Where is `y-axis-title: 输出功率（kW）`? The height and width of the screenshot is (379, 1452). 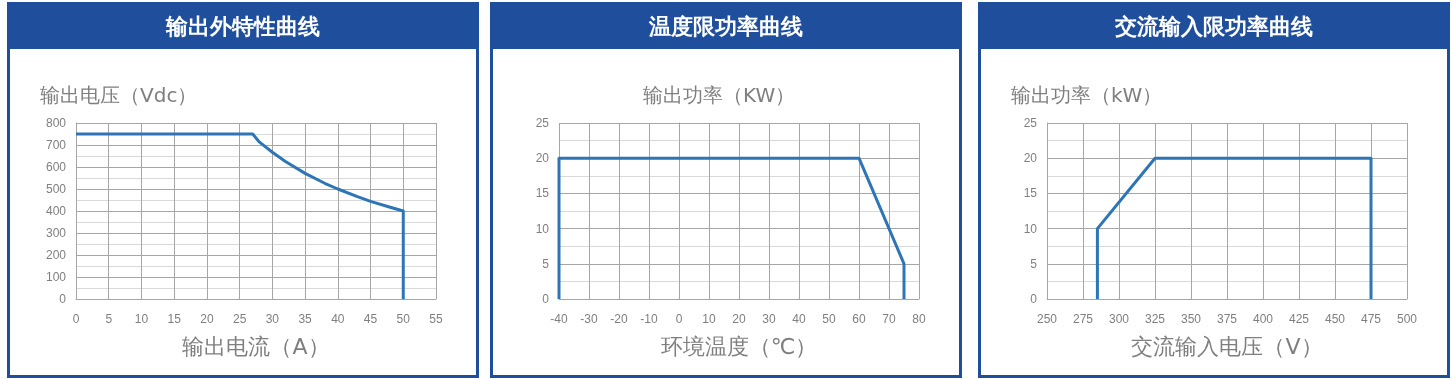 y-axis-title: 输出功率（kW） is located at coordinates (1087, 95).